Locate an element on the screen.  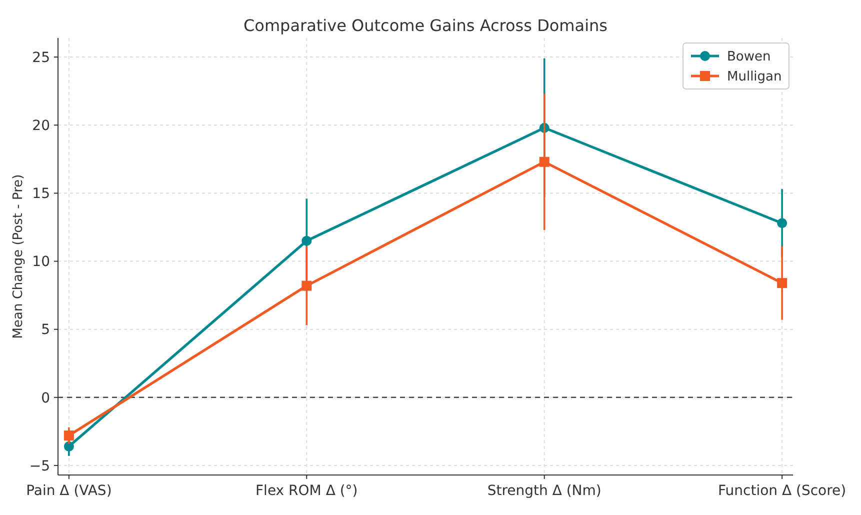
y-axis-title: Mean Change (Post - Pre) is located at coordinates (18, 256).